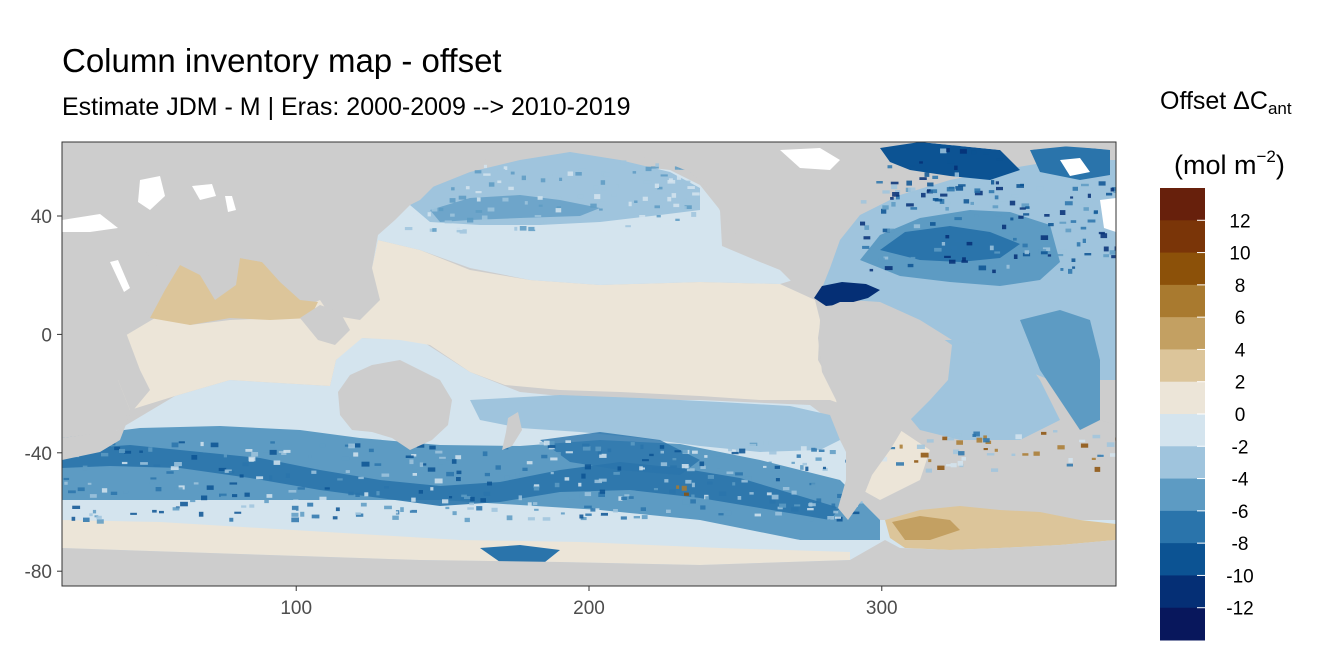 The image size is (1344, 672). Describe the element at coordinates (325, 325) in the screenshot. I see `land-maritime-continent` at that location.